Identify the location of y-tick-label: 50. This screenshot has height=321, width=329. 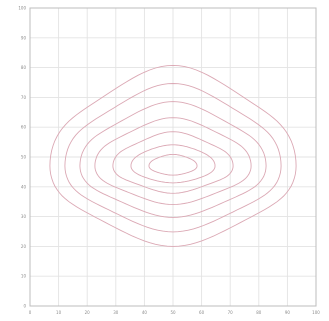
(24, 157).